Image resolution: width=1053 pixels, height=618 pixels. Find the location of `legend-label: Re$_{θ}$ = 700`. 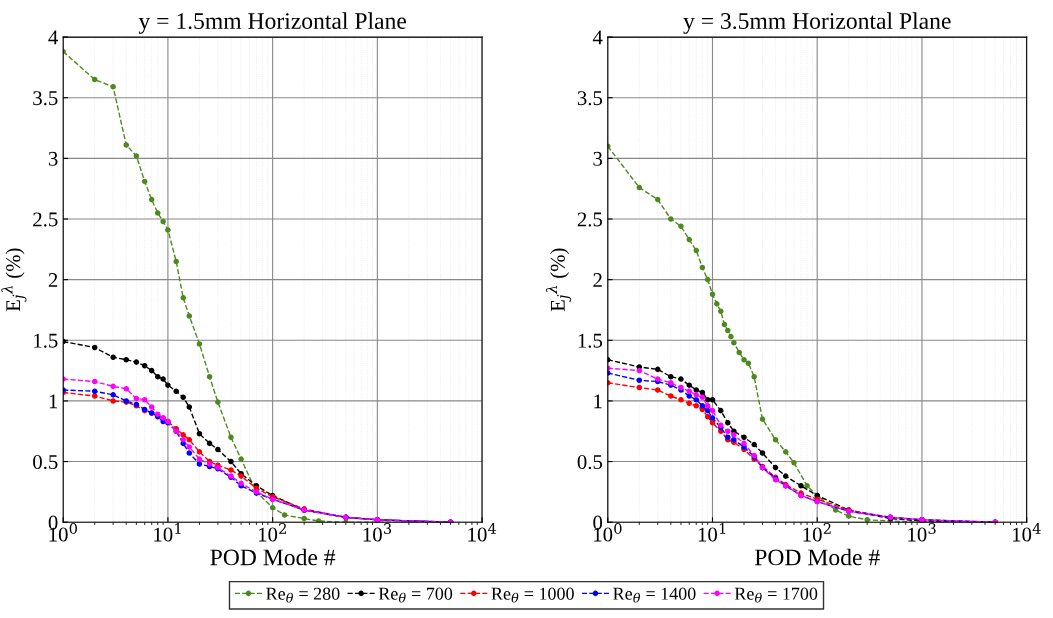

legend-label: Re$_{θ}$ = 700 is located at coordinates (415, 595).